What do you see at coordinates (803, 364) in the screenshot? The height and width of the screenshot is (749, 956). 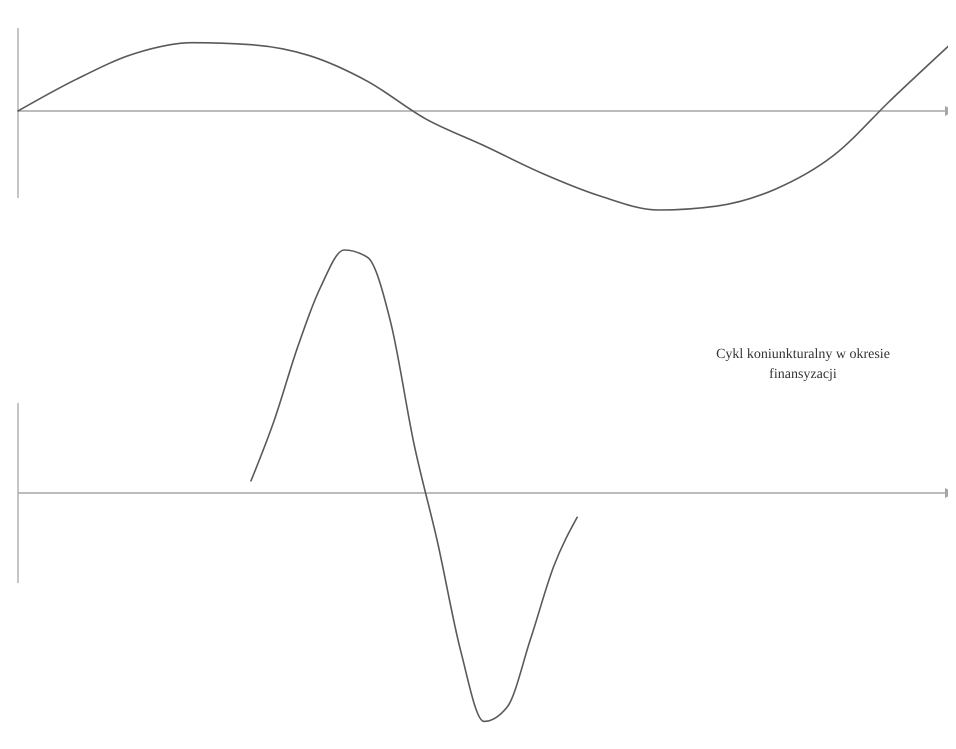 I see `annotation: Cykl koniunkturalny w okresie finansyzacji` at bounding box center [803, 364].